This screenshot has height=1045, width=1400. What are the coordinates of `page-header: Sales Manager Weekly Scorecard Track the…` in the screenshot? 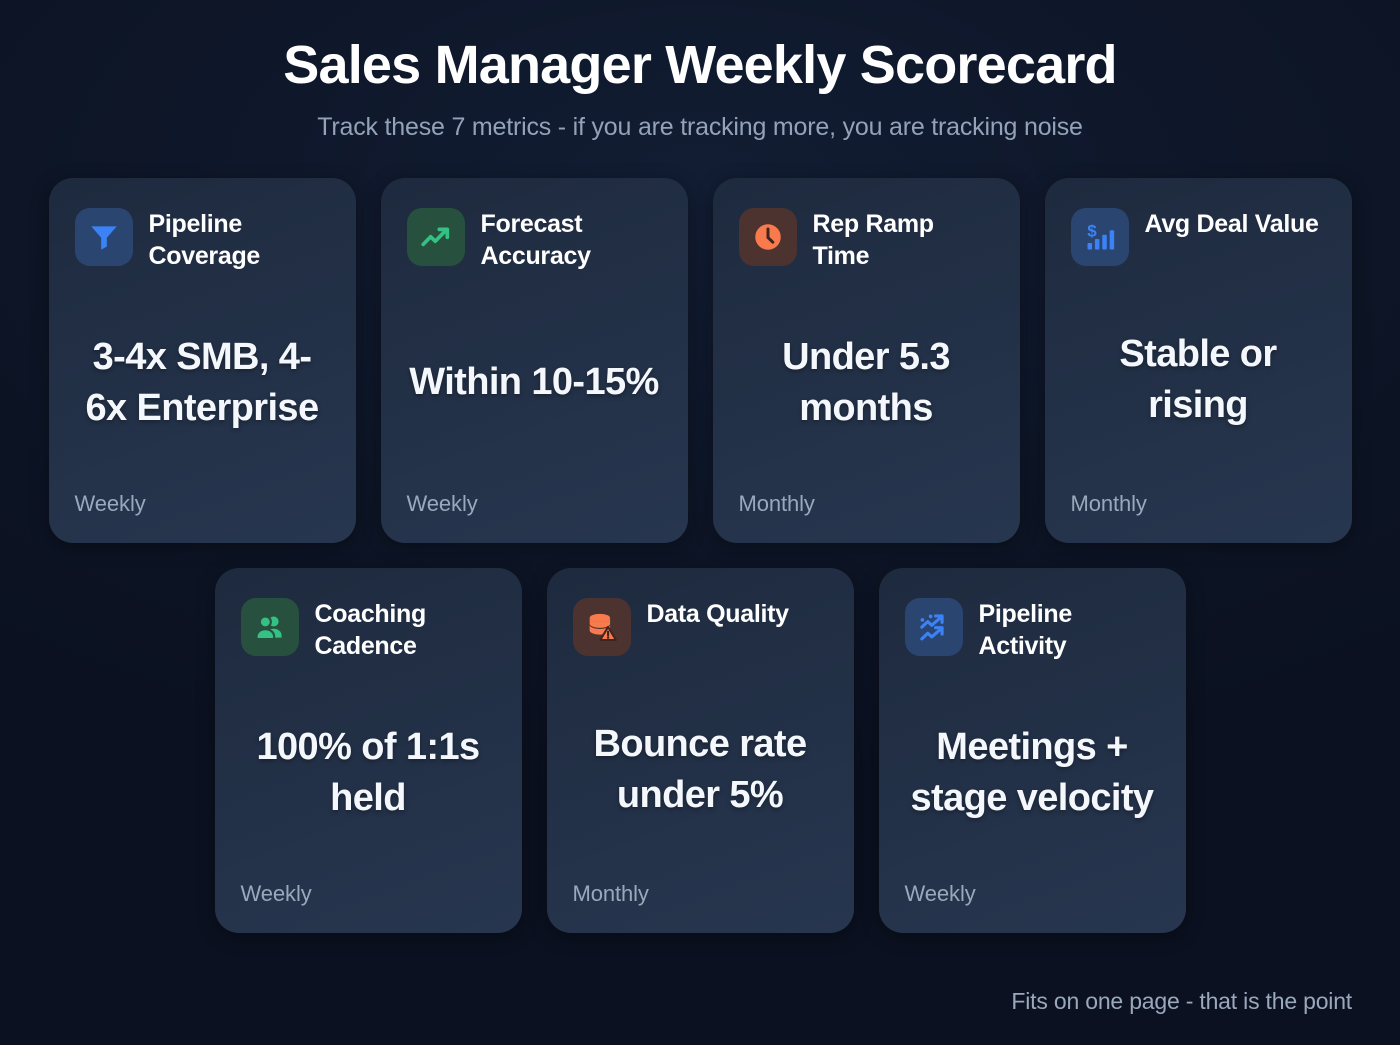 It's located at (700, 71).